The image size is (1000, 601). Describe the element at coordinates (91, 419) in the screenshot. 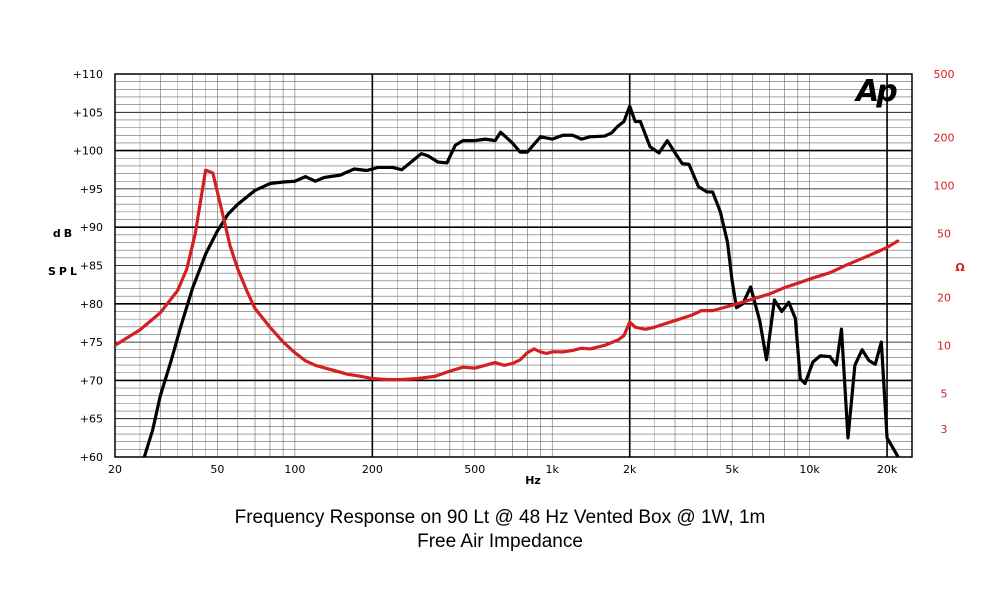

I see `y-tick-label: +65` at that location.